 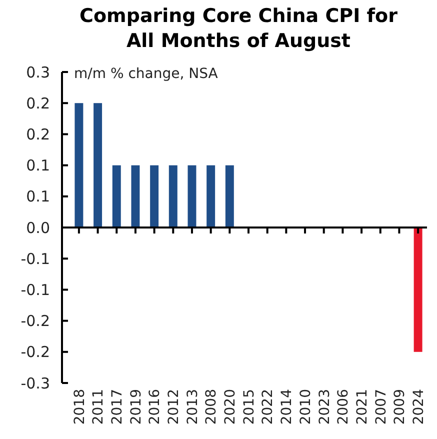 What do you see at coordinates (239, 28) in the screenshot?
I see `chart-title: Comparing Core China CPI for All Months of August` at bounding box center [239, 28].